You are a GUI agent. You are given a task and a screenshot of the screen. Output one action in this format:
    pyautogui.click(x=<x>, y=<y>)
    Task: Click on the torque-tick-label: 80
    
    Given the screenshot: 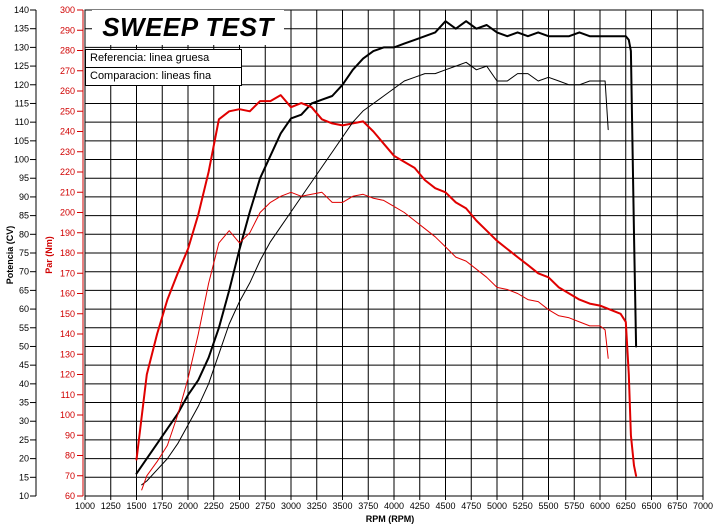 What is the action you would take?
    pyautogui.click(x=70, y=456)
    